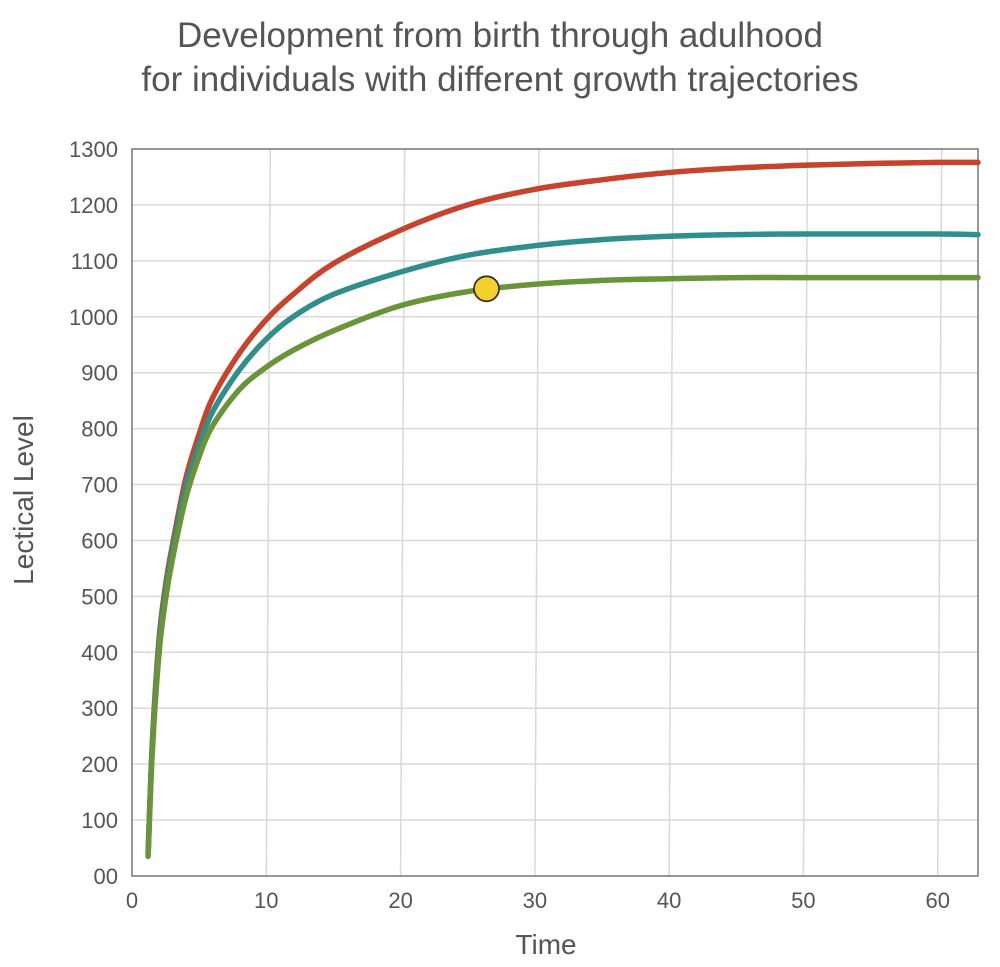 This screenshot has height=967, width=1000. Describe the element at coordinates (803, 900) in the screenshot. I see `x-tick-label: 50` at that location.